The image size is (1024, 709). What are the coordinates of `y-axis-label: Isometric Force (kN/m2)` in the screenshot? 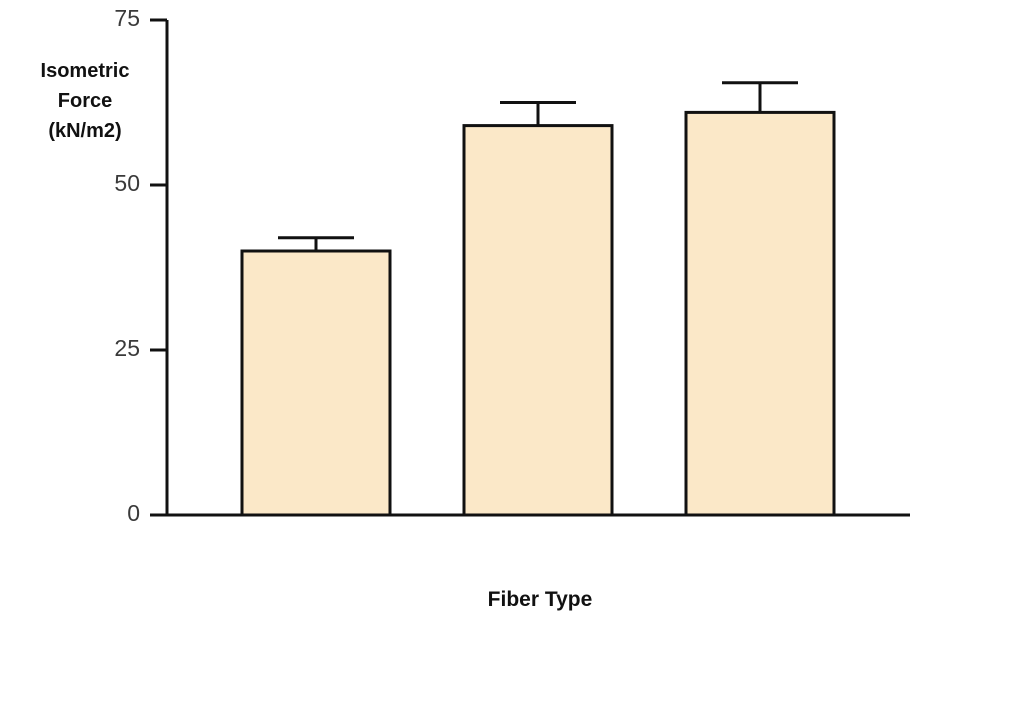 It's located at (85, 101).